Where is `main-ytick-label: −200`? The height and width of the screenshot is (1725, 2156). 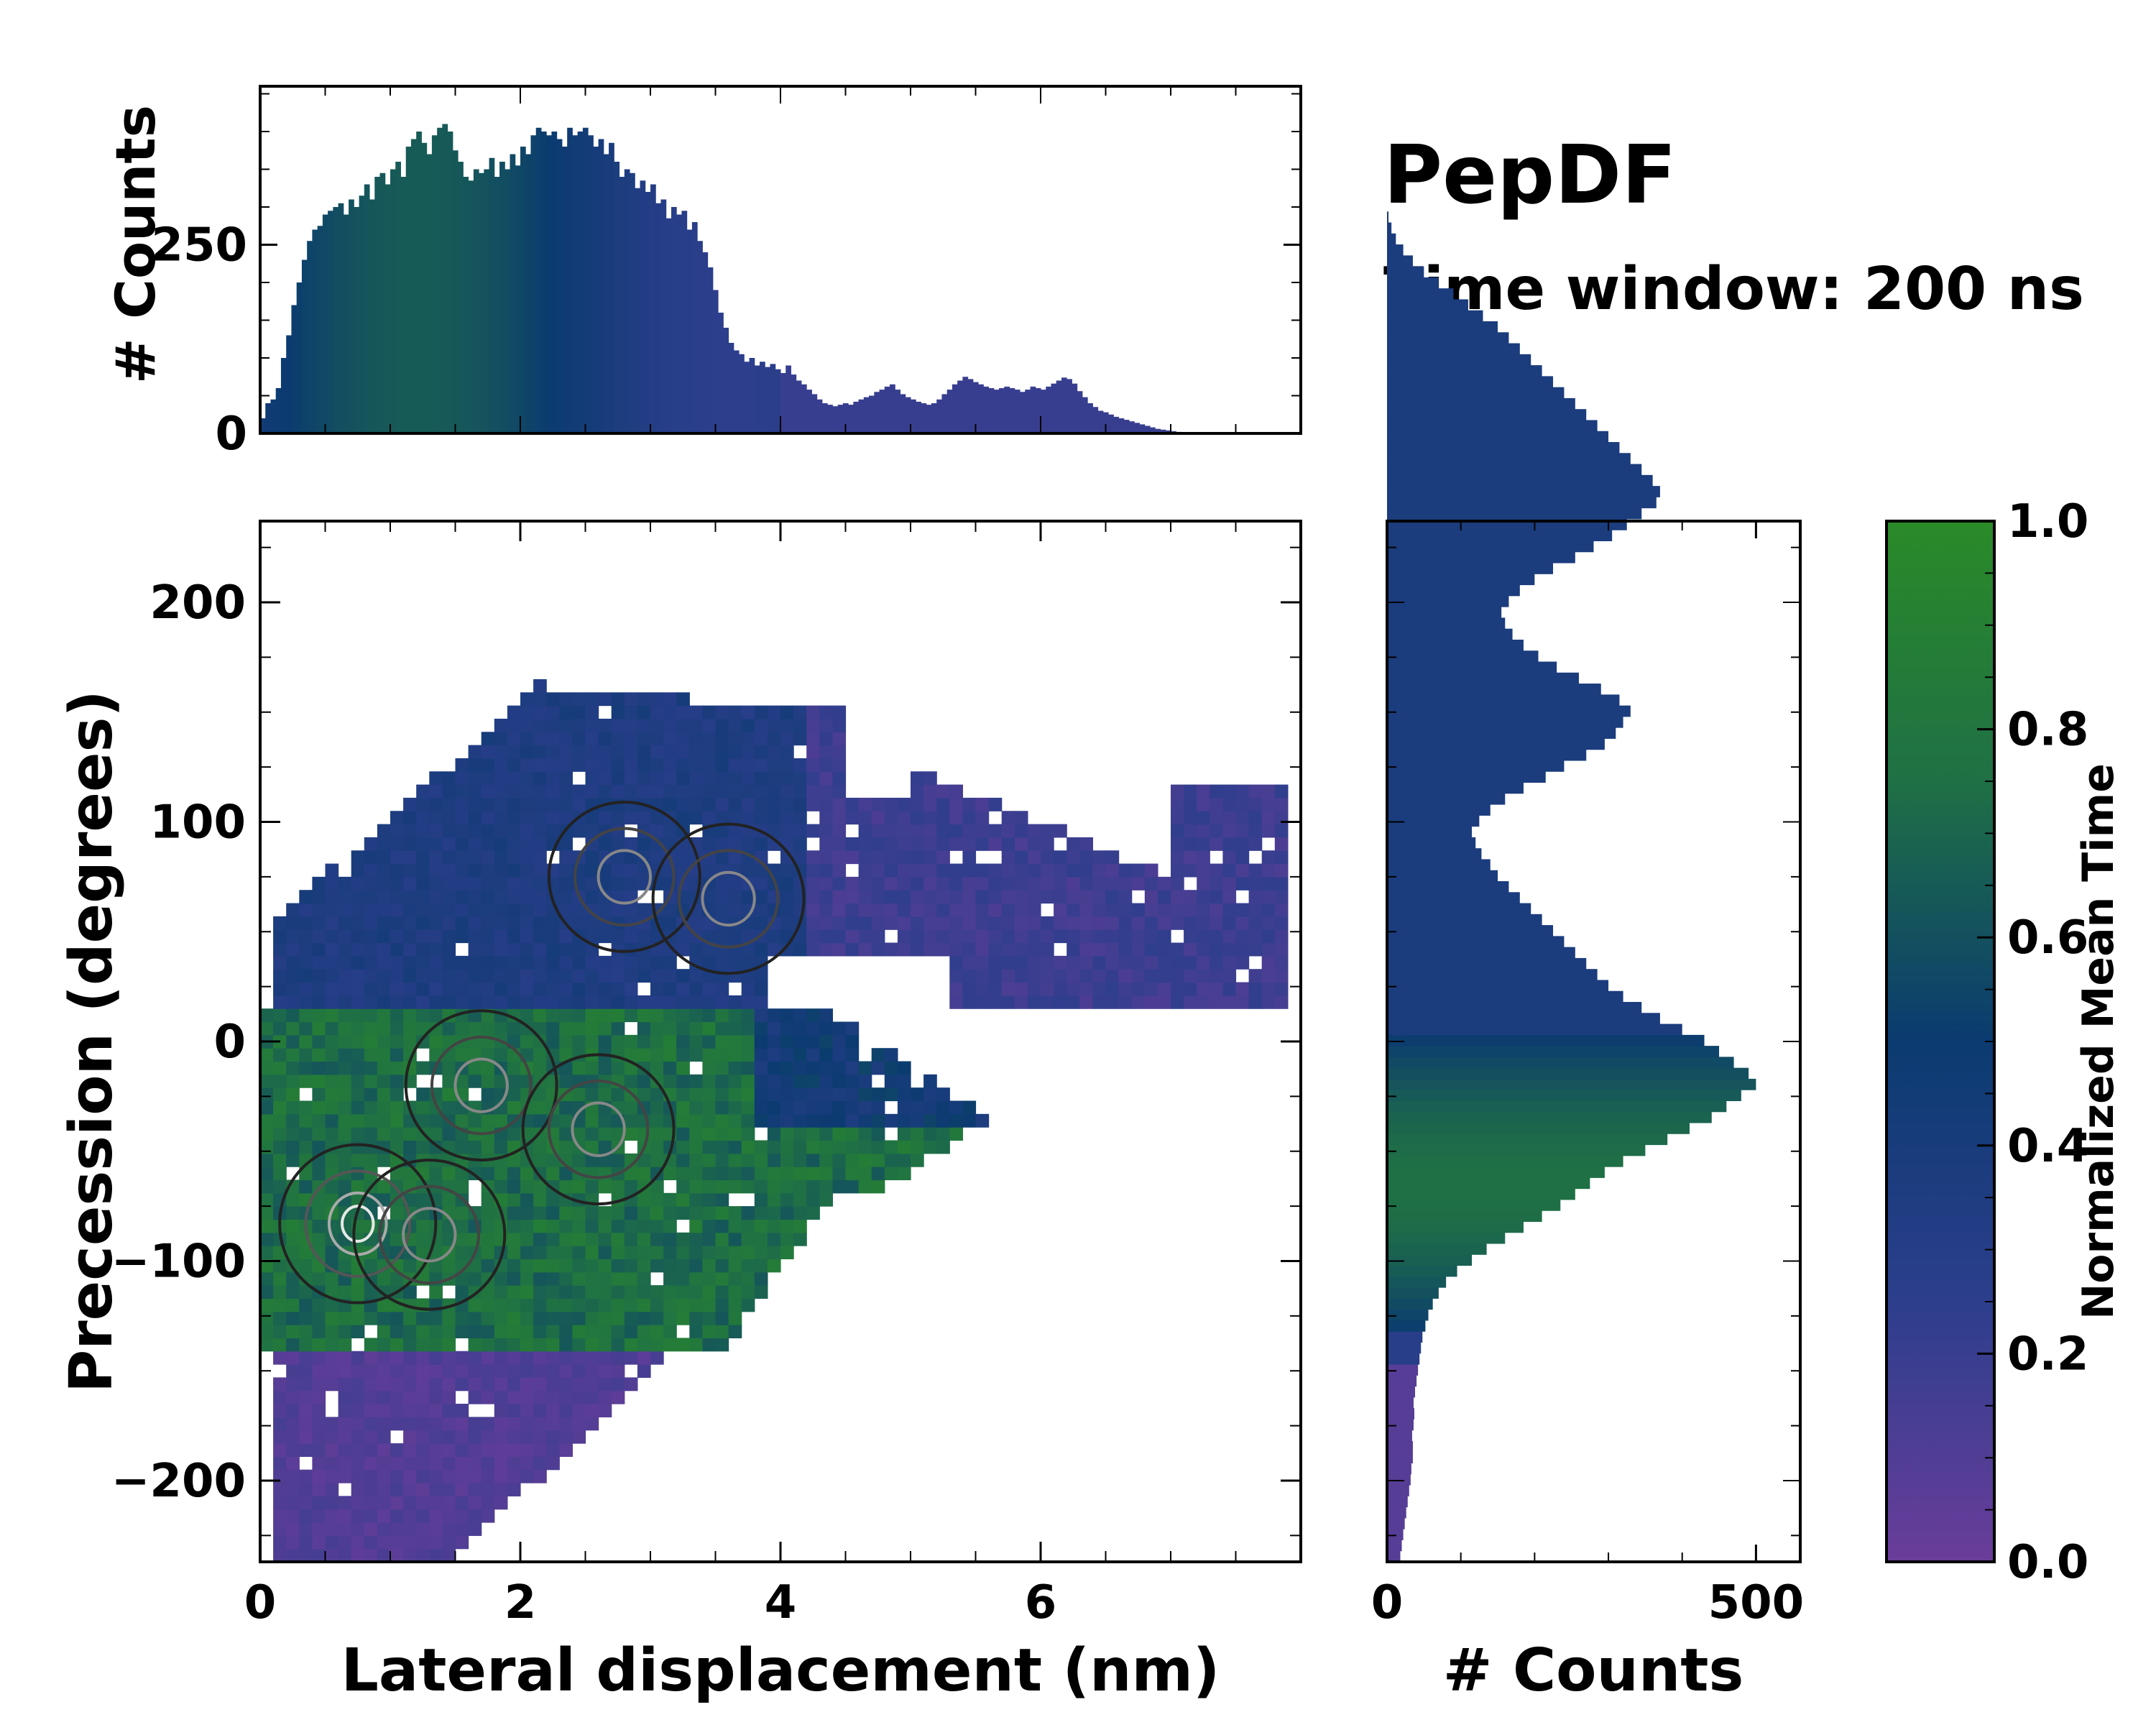 main-ytick-label: −200 is located at coordinates (179, 1481).